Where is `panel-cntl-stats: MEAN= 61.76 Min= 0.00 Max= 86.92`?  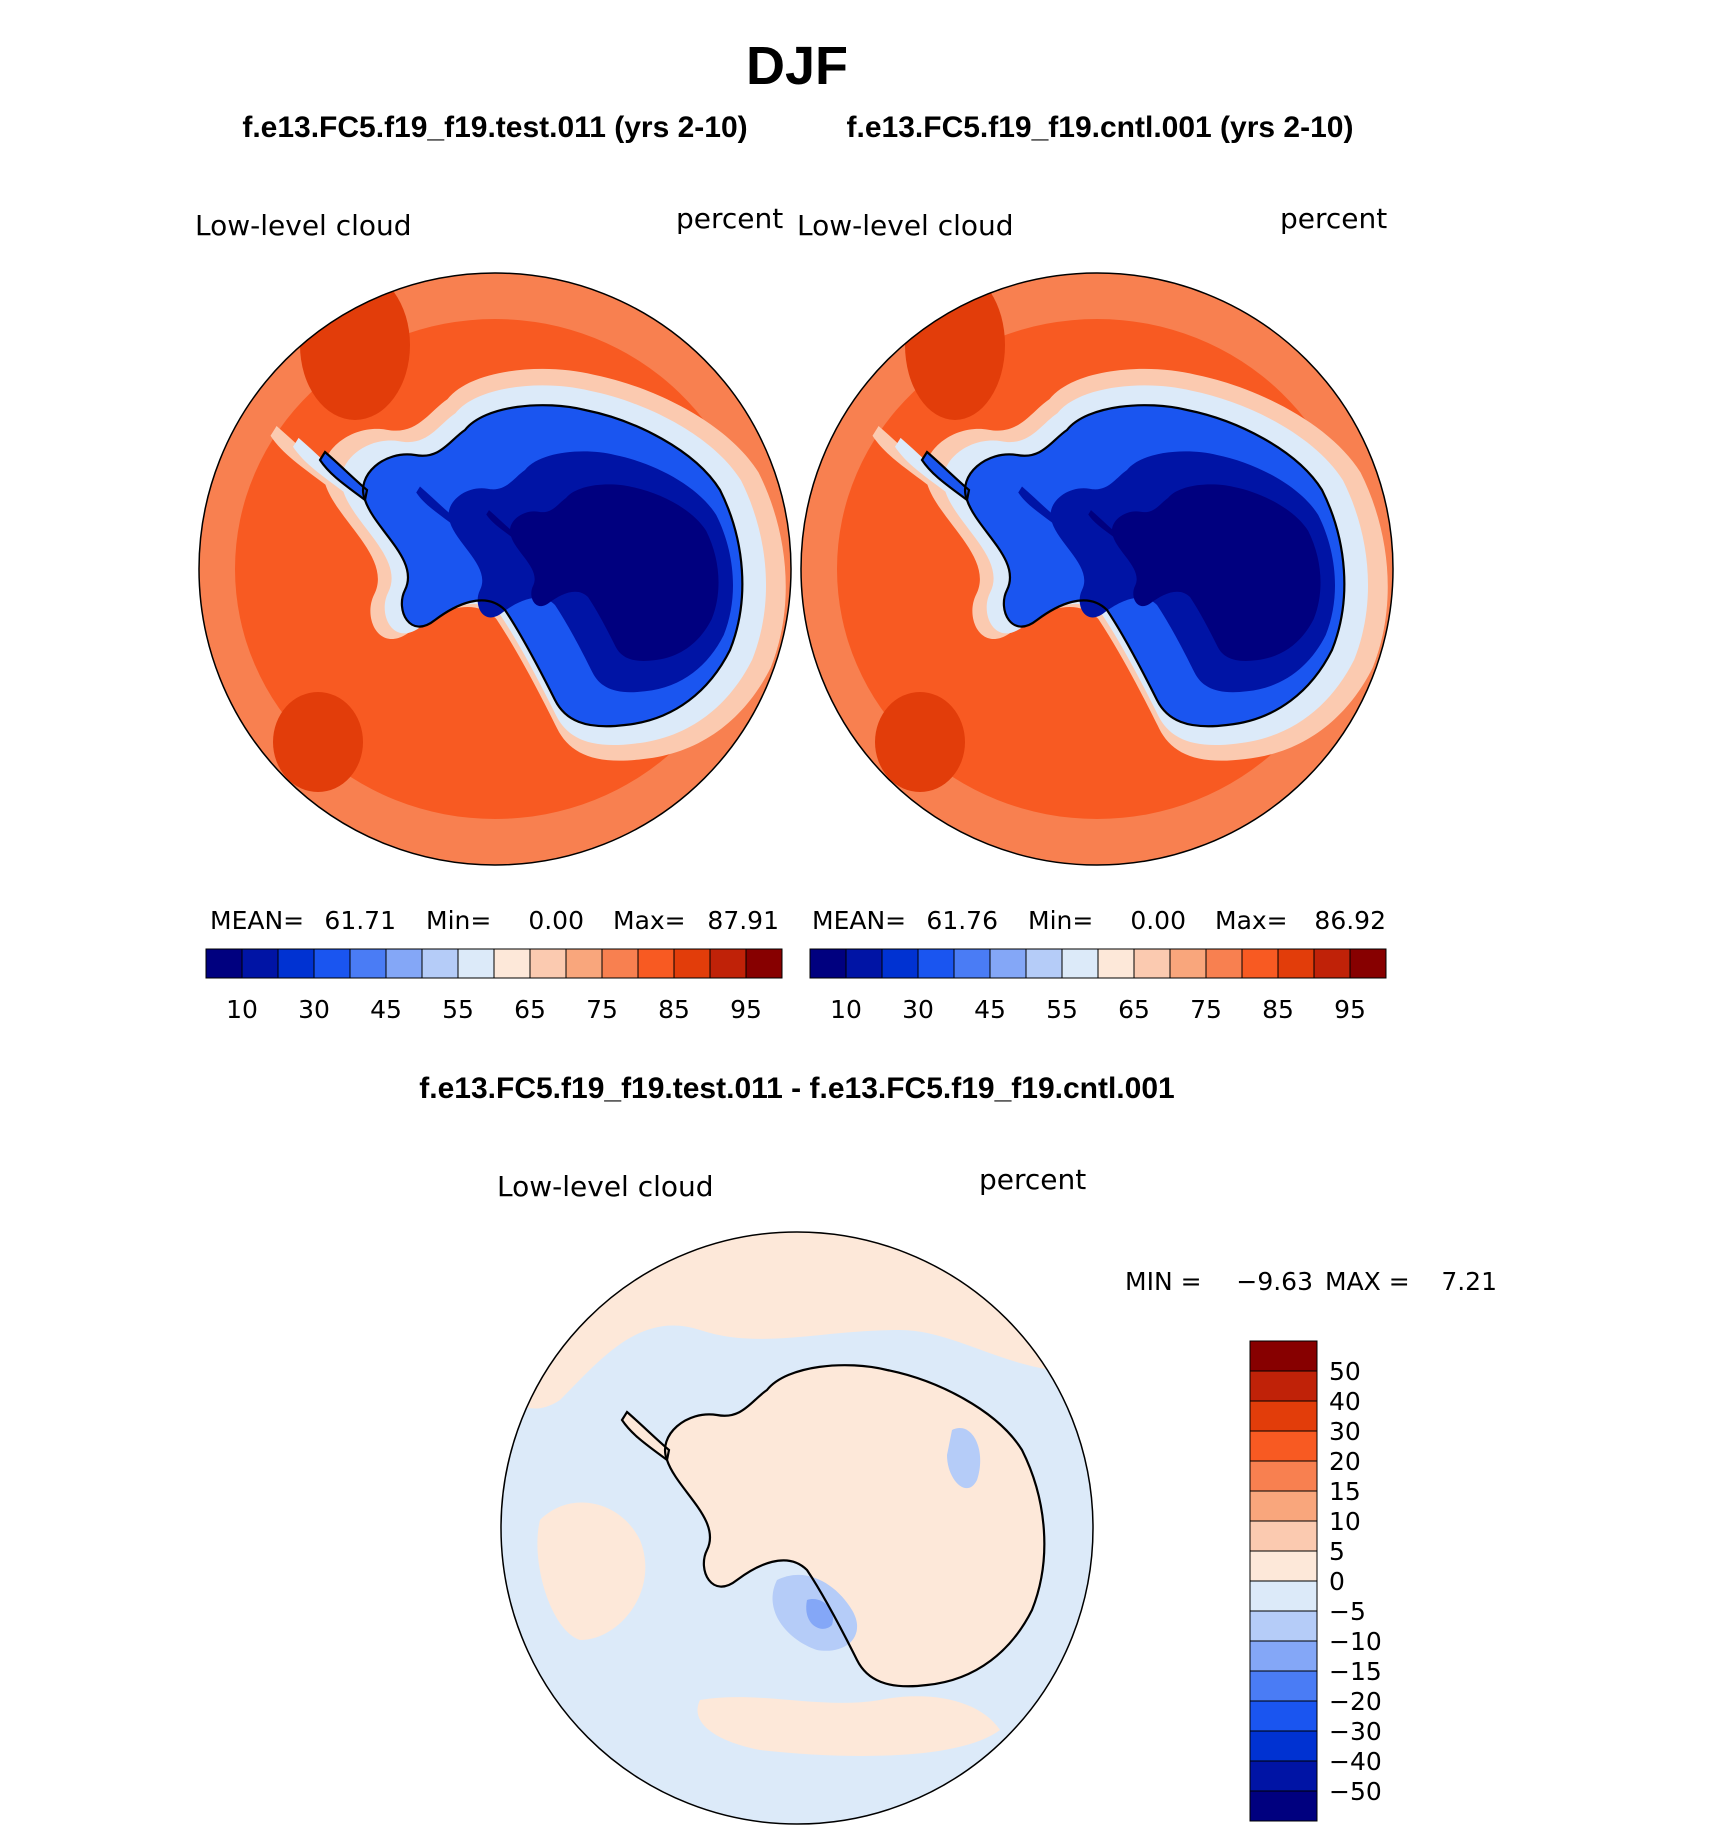
panel-cntl-stats: MEAN= 61.76 Min= 0.00 Max= 86.92 is located at coordinates (1099, 920).